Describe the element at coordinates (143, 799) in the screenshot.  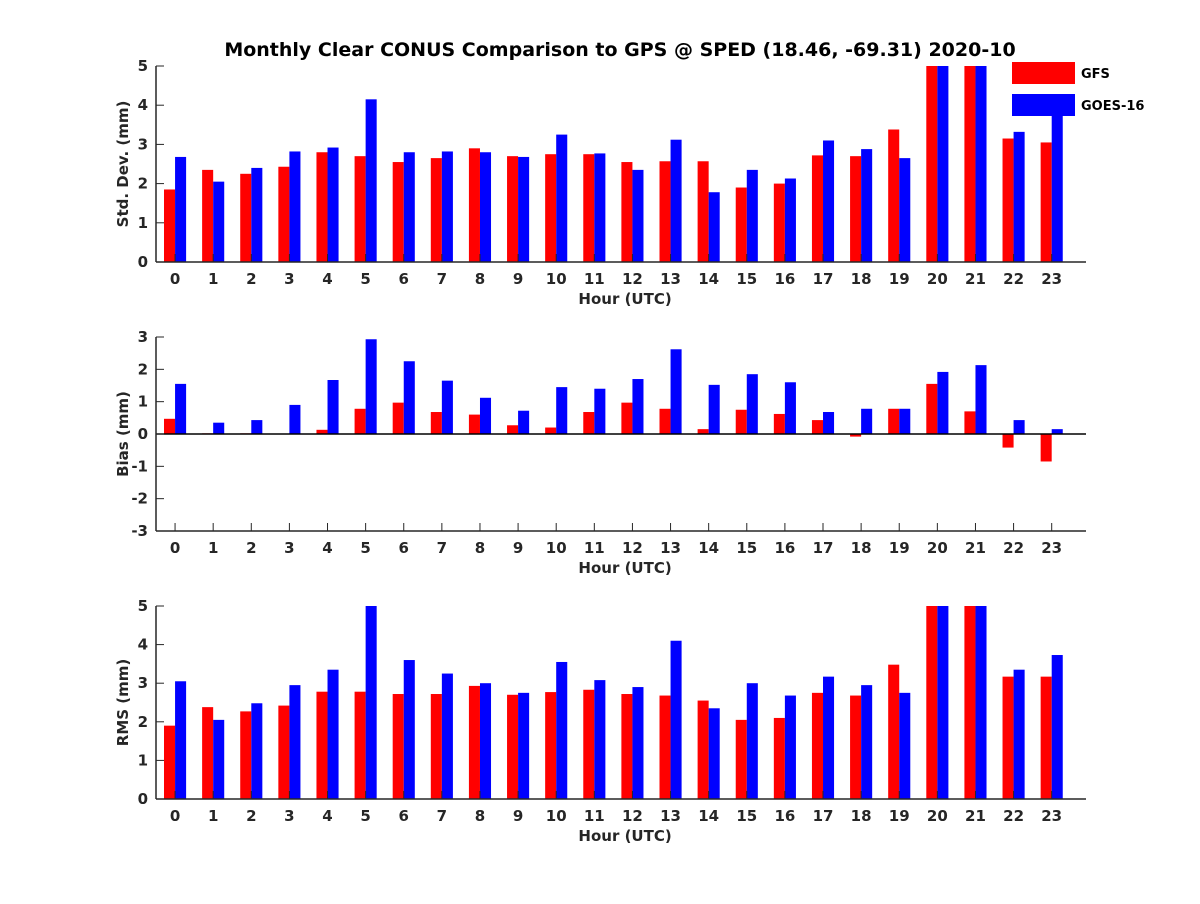
I see `y-tick-label: 0` at that location.